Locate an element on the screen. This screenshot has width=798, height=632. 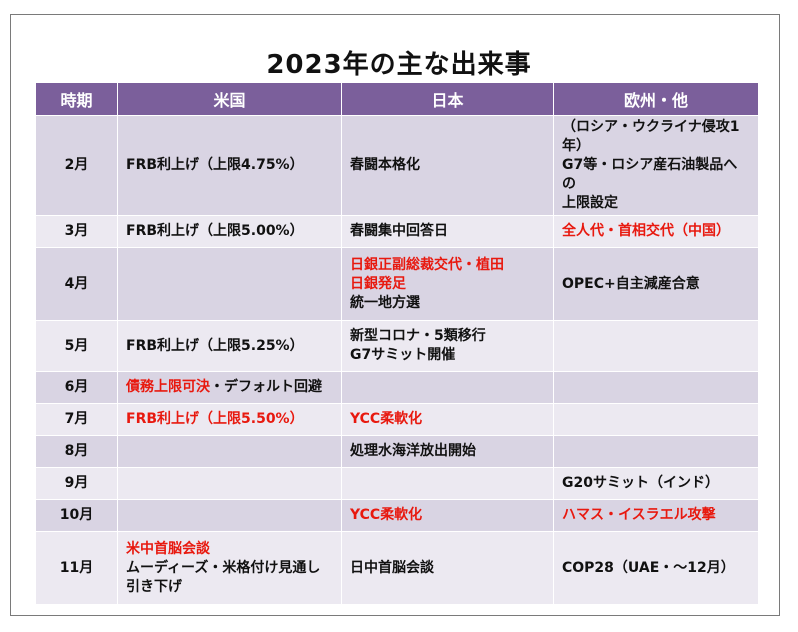
event-text: FRB利上げ（上限5.00%） is located at coordinates (215, 231).